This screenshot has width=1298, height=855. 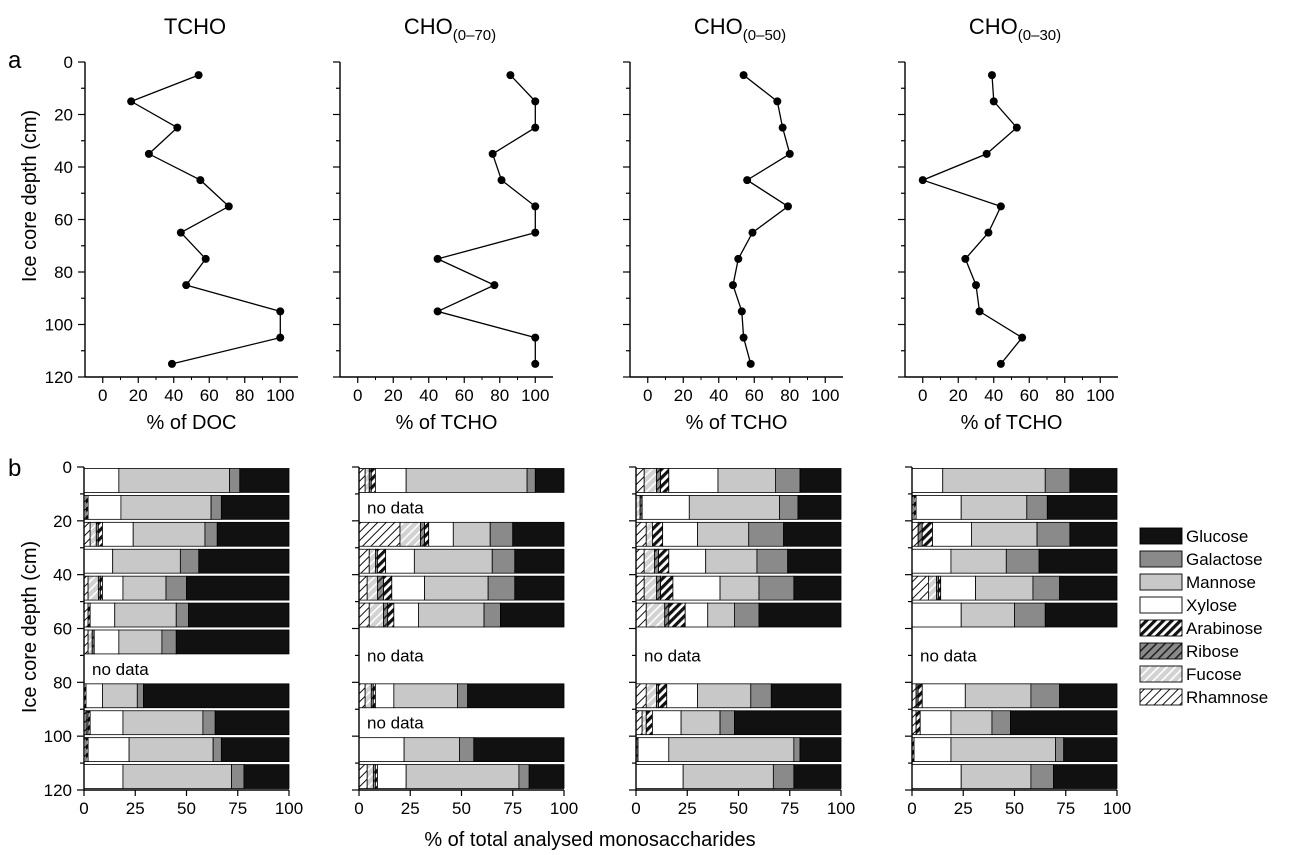 What do you see at coordinates (174, 638) in the screenshot?
I see `panel-b-chart-1: no data 0 20 40 60 80 100 120 0 25 50 75 100` at bounding box center [174, 638].